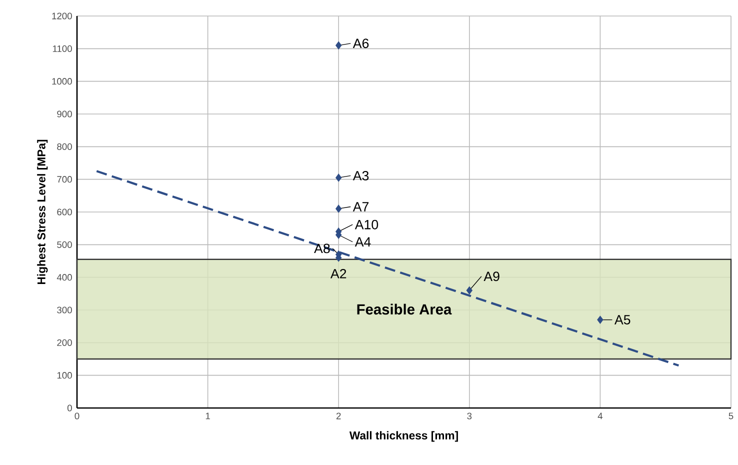  What do you see at coordinates (600, 416) in the screenshot?
I see `x-tick-label: 4` at bounding box center [600, 416].